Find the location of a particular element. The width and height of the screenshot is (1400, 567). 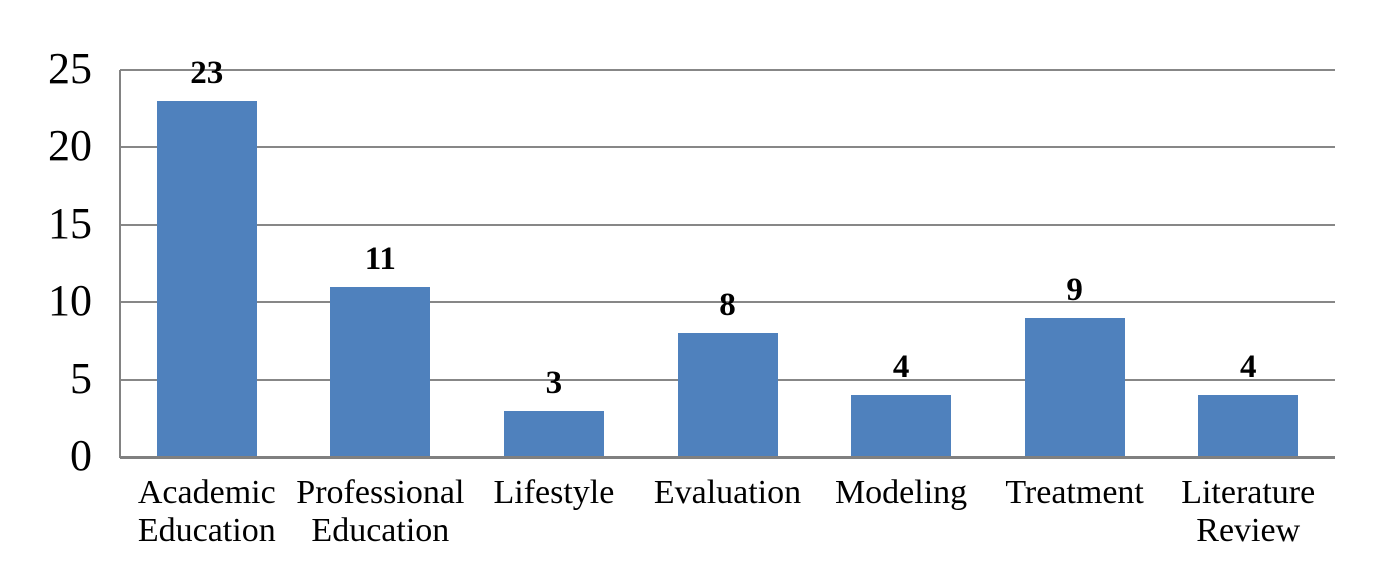

y-tick-label: 20 is located at coordinates (70, 146).